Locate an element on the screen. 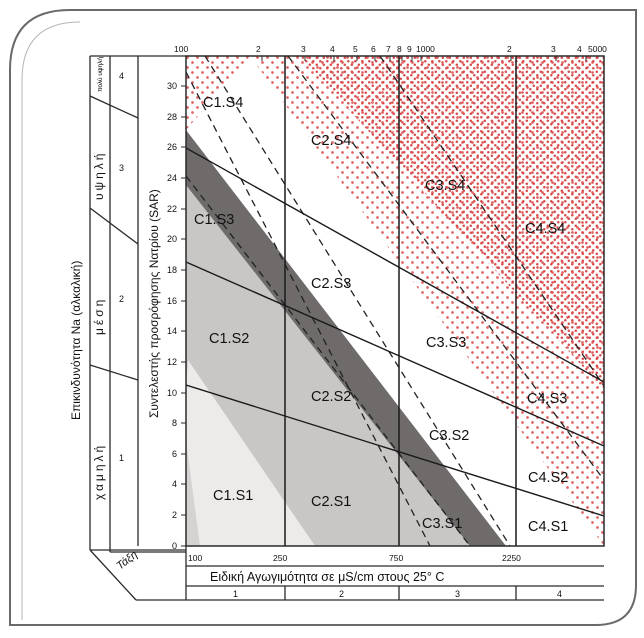 This screenshot has width=644, height=638. upper-left-dots is located at coordinates (218, 93).